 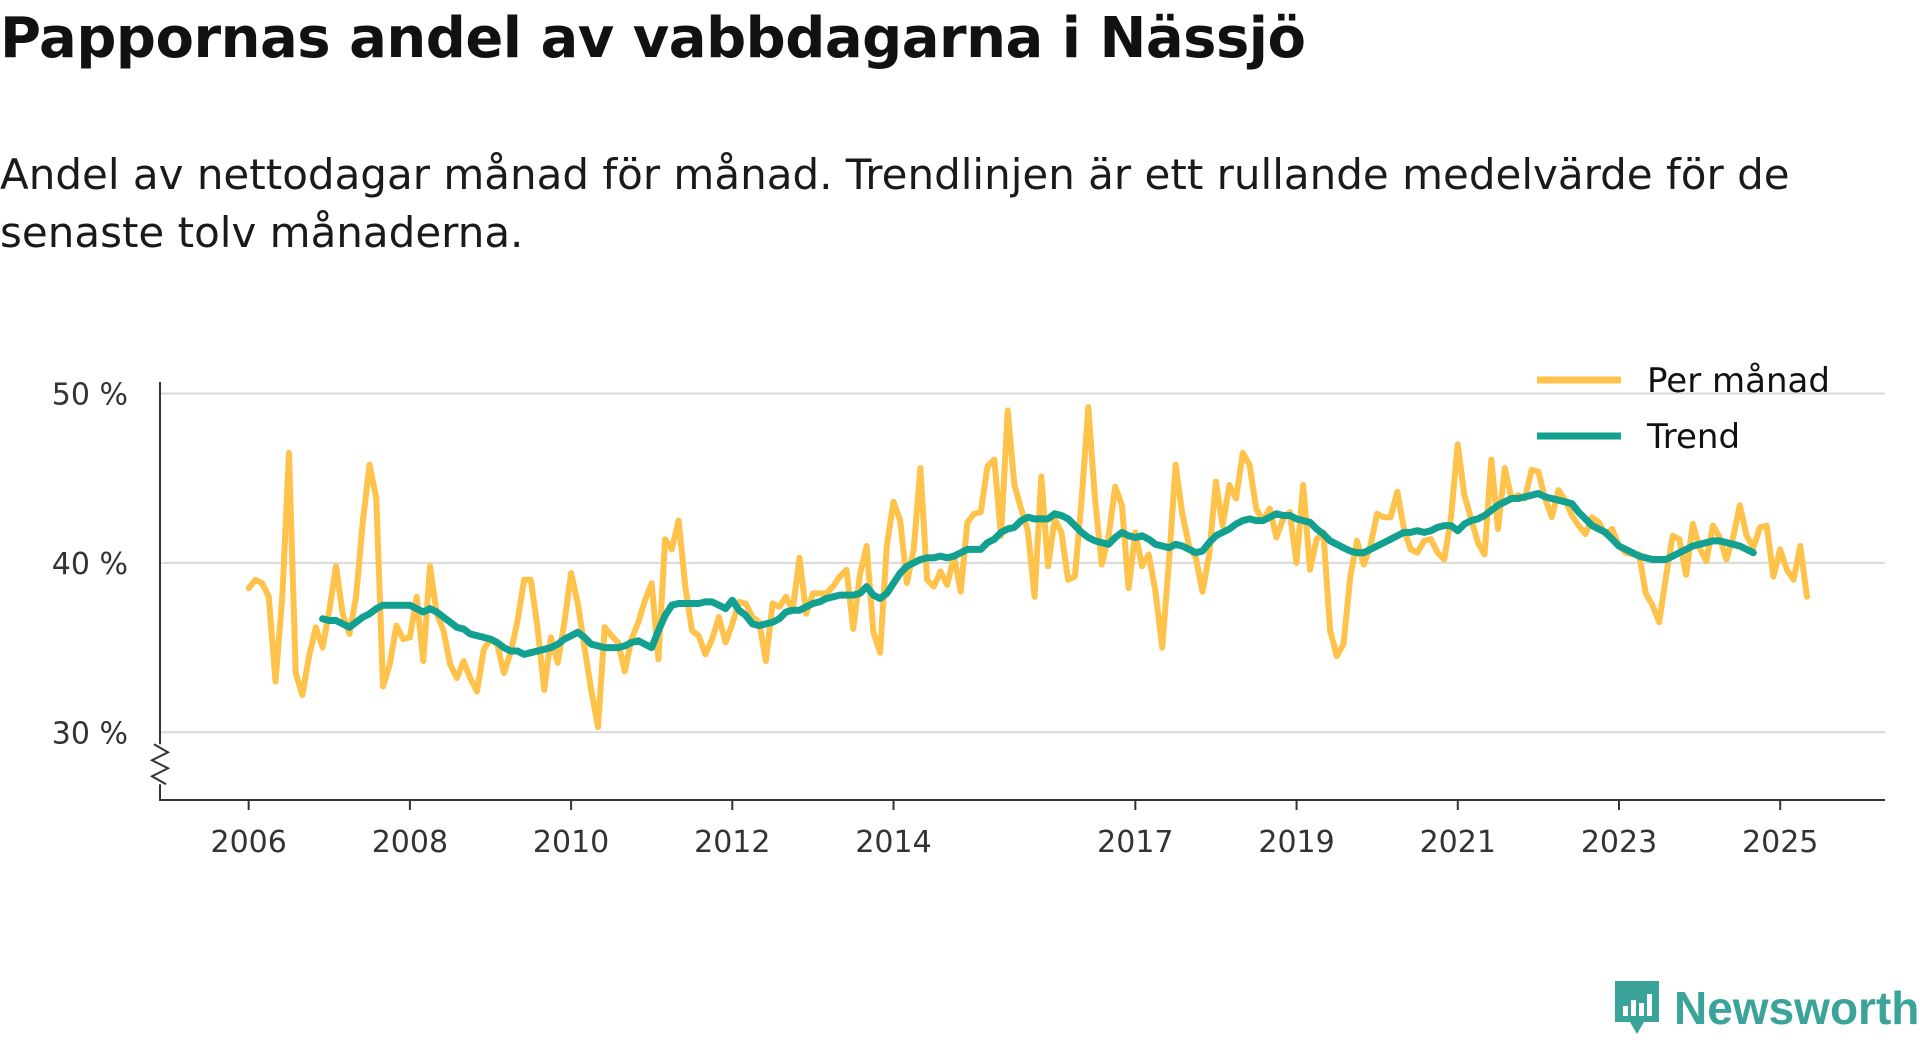 What do you see at coordinates (732, 842) in the screenshot?
I see `x-tick-label: 2012` at bounding box center [732, 842].